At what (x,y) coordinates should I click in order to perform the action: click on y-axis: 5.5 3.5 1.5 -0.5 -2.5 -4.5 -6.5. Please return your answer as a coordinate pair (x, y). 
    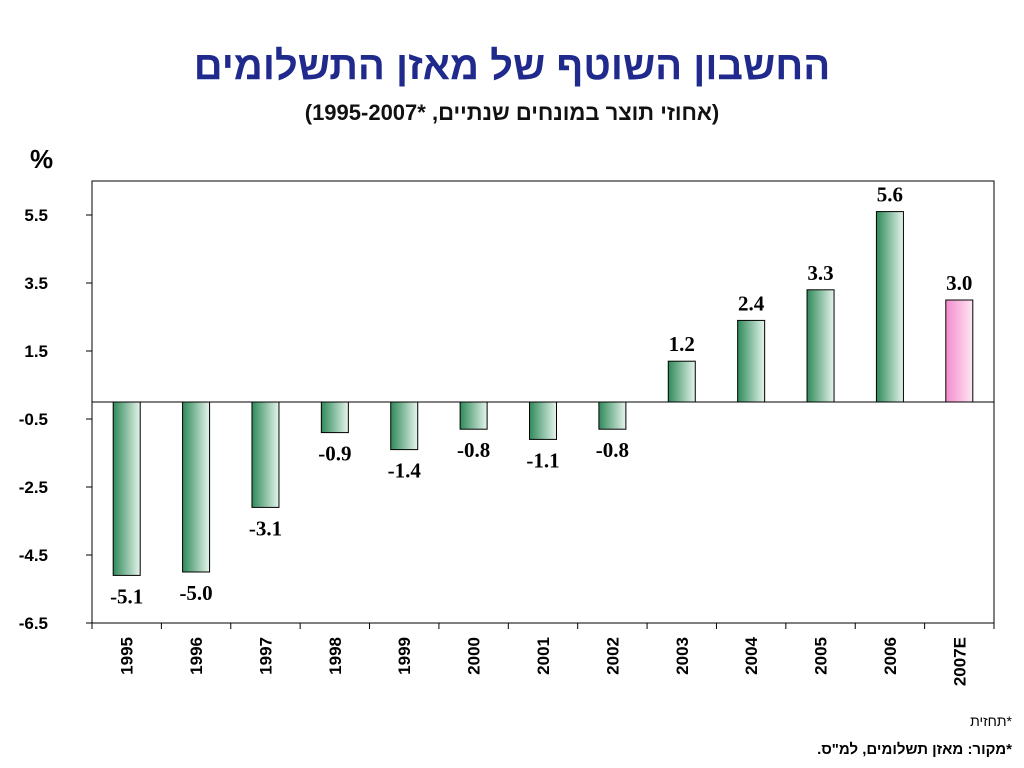
    Looking at the image, I should click on (55, 419).